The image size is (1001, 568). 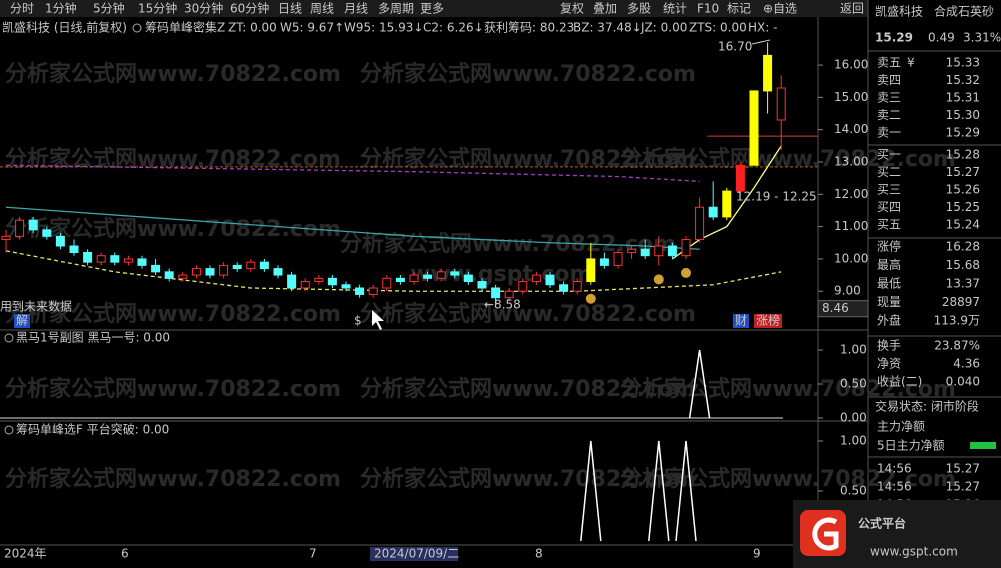 I want to click on period-tab: 15分钟, so click(x=157, y=8).